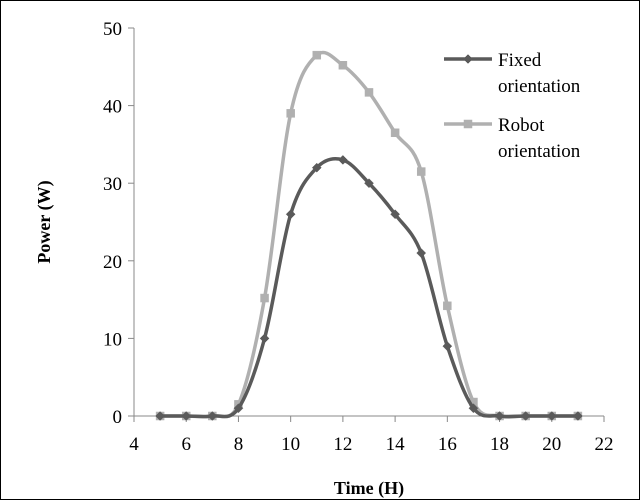 Image resolution: width=640 pixels, height=500 pixels. What do you see at coordinates (118, 223) in the screenshot?
I see `y-axis-ticks: 0 10 20 30 40 50` at bounding box center [118, 223].